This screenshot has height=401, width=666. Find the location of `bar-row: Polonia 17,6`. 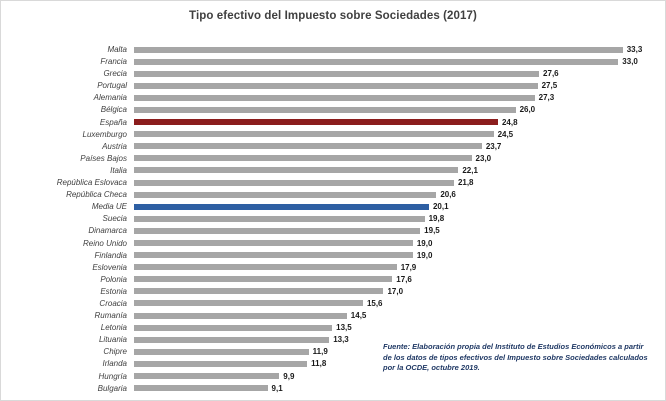

bar-row: Polonia 17,6 is located at coordinates (331, 279).